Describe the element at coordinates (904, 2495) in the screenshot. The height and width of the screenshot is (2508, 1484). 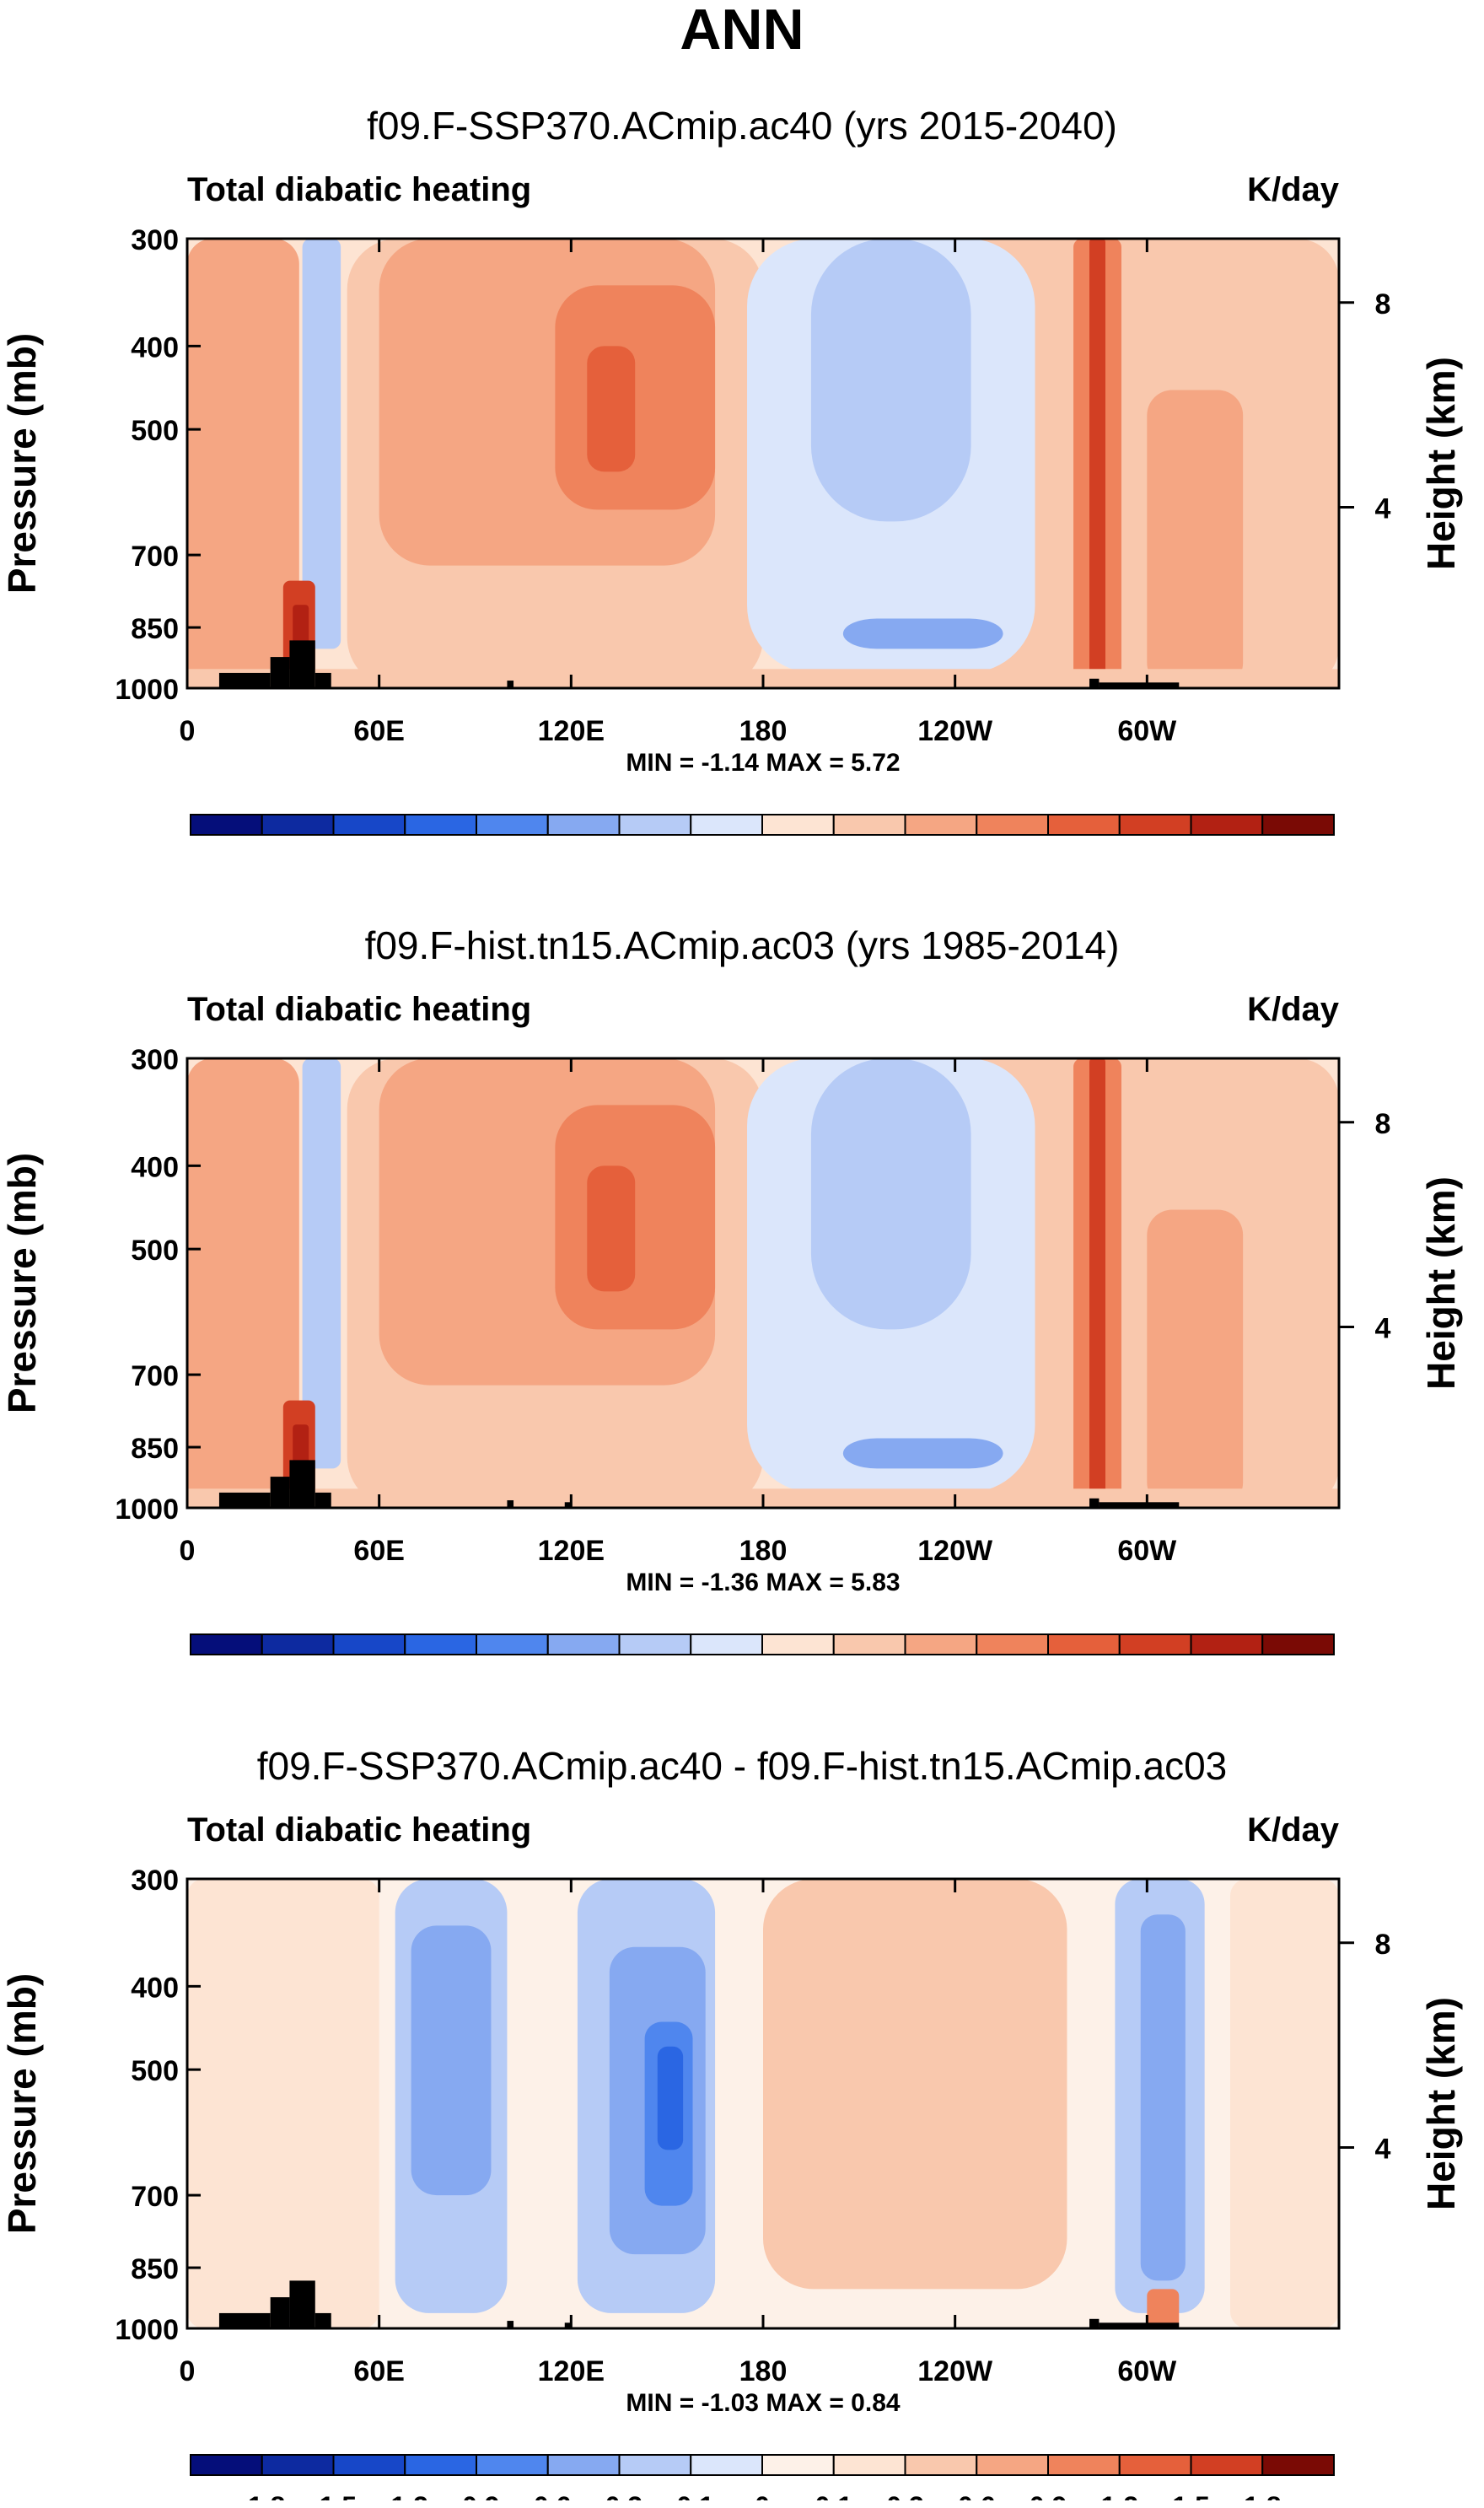
I see `colorbar-label: 0.3` at that location.